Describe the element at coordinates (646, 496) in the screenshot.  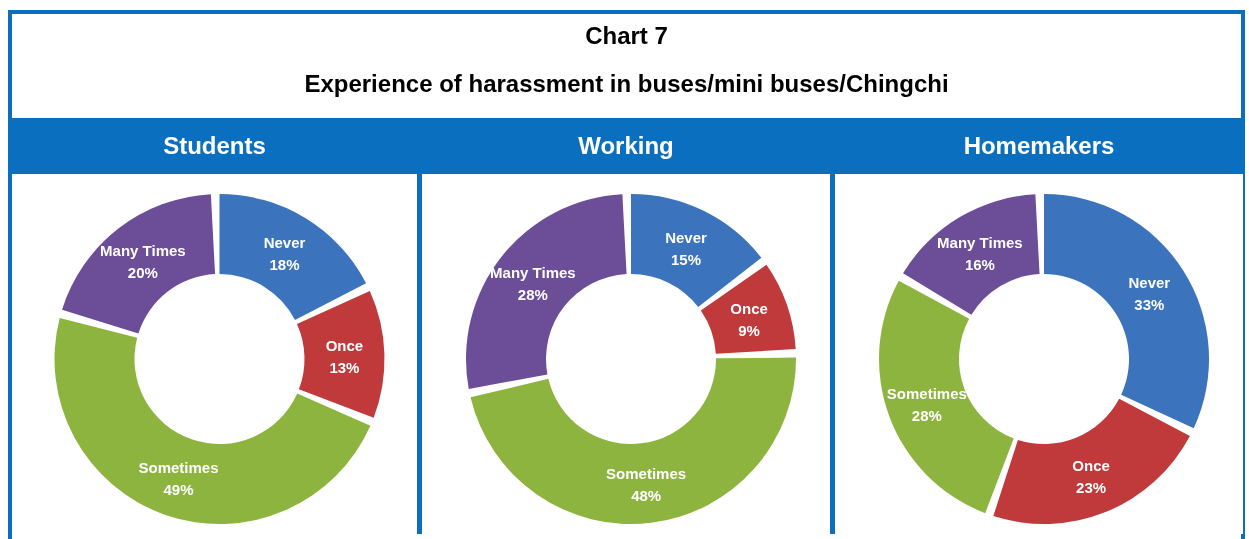
I see `data-label: 48%` at that location.